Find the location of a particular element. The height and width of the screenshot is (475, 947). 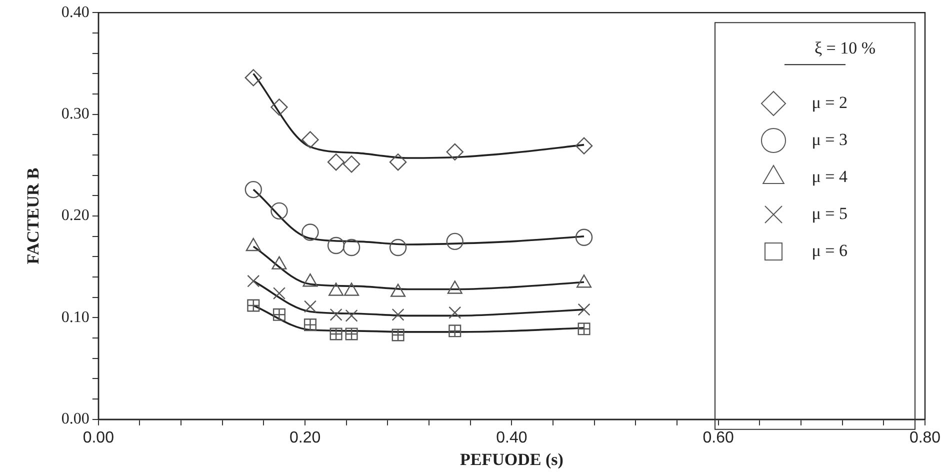

x-axis-title: PEFUODE (s) is located at coordinates (512, 460).